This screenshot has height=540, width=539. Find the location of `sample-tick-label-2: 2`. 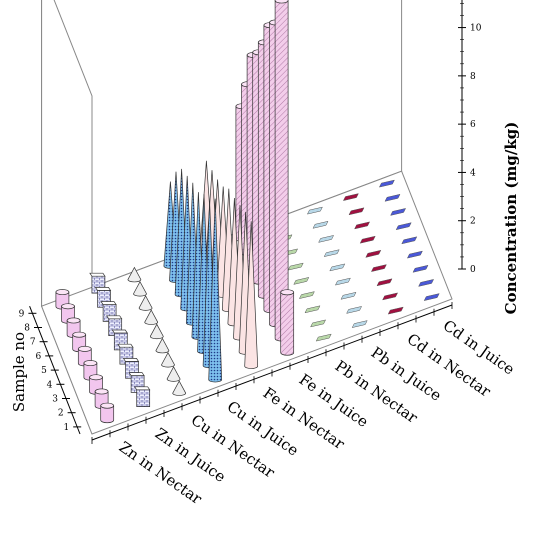

sample-tick-label-2: 2 is located at coordinates (61, 414).